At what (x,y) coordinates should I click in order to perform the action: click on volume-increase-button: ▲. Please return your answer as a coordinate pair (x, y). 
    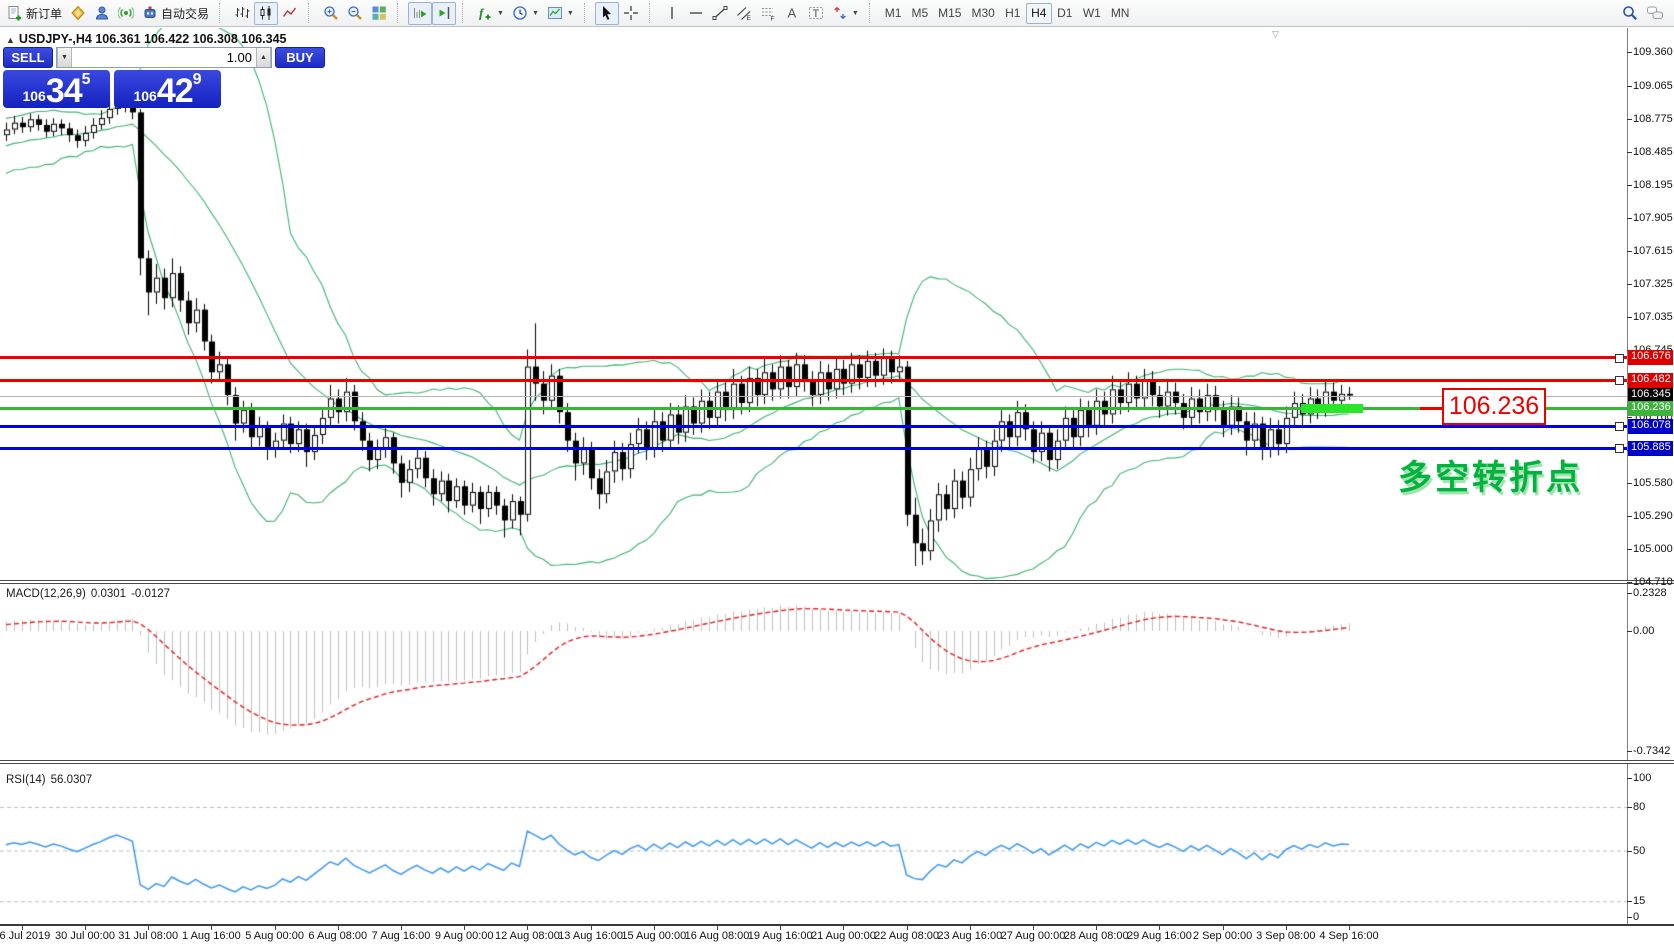
    Looking at the image, I should click on (263, 57).